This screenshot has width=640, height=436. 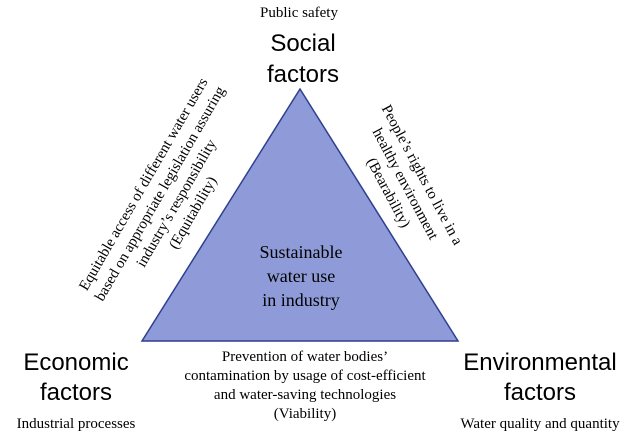 What do you see at coordinates (305, 357) in the screenshot?
I see `bottom-edge-line-1: Prevention of water bodies’` at bounding box center [305, 357].